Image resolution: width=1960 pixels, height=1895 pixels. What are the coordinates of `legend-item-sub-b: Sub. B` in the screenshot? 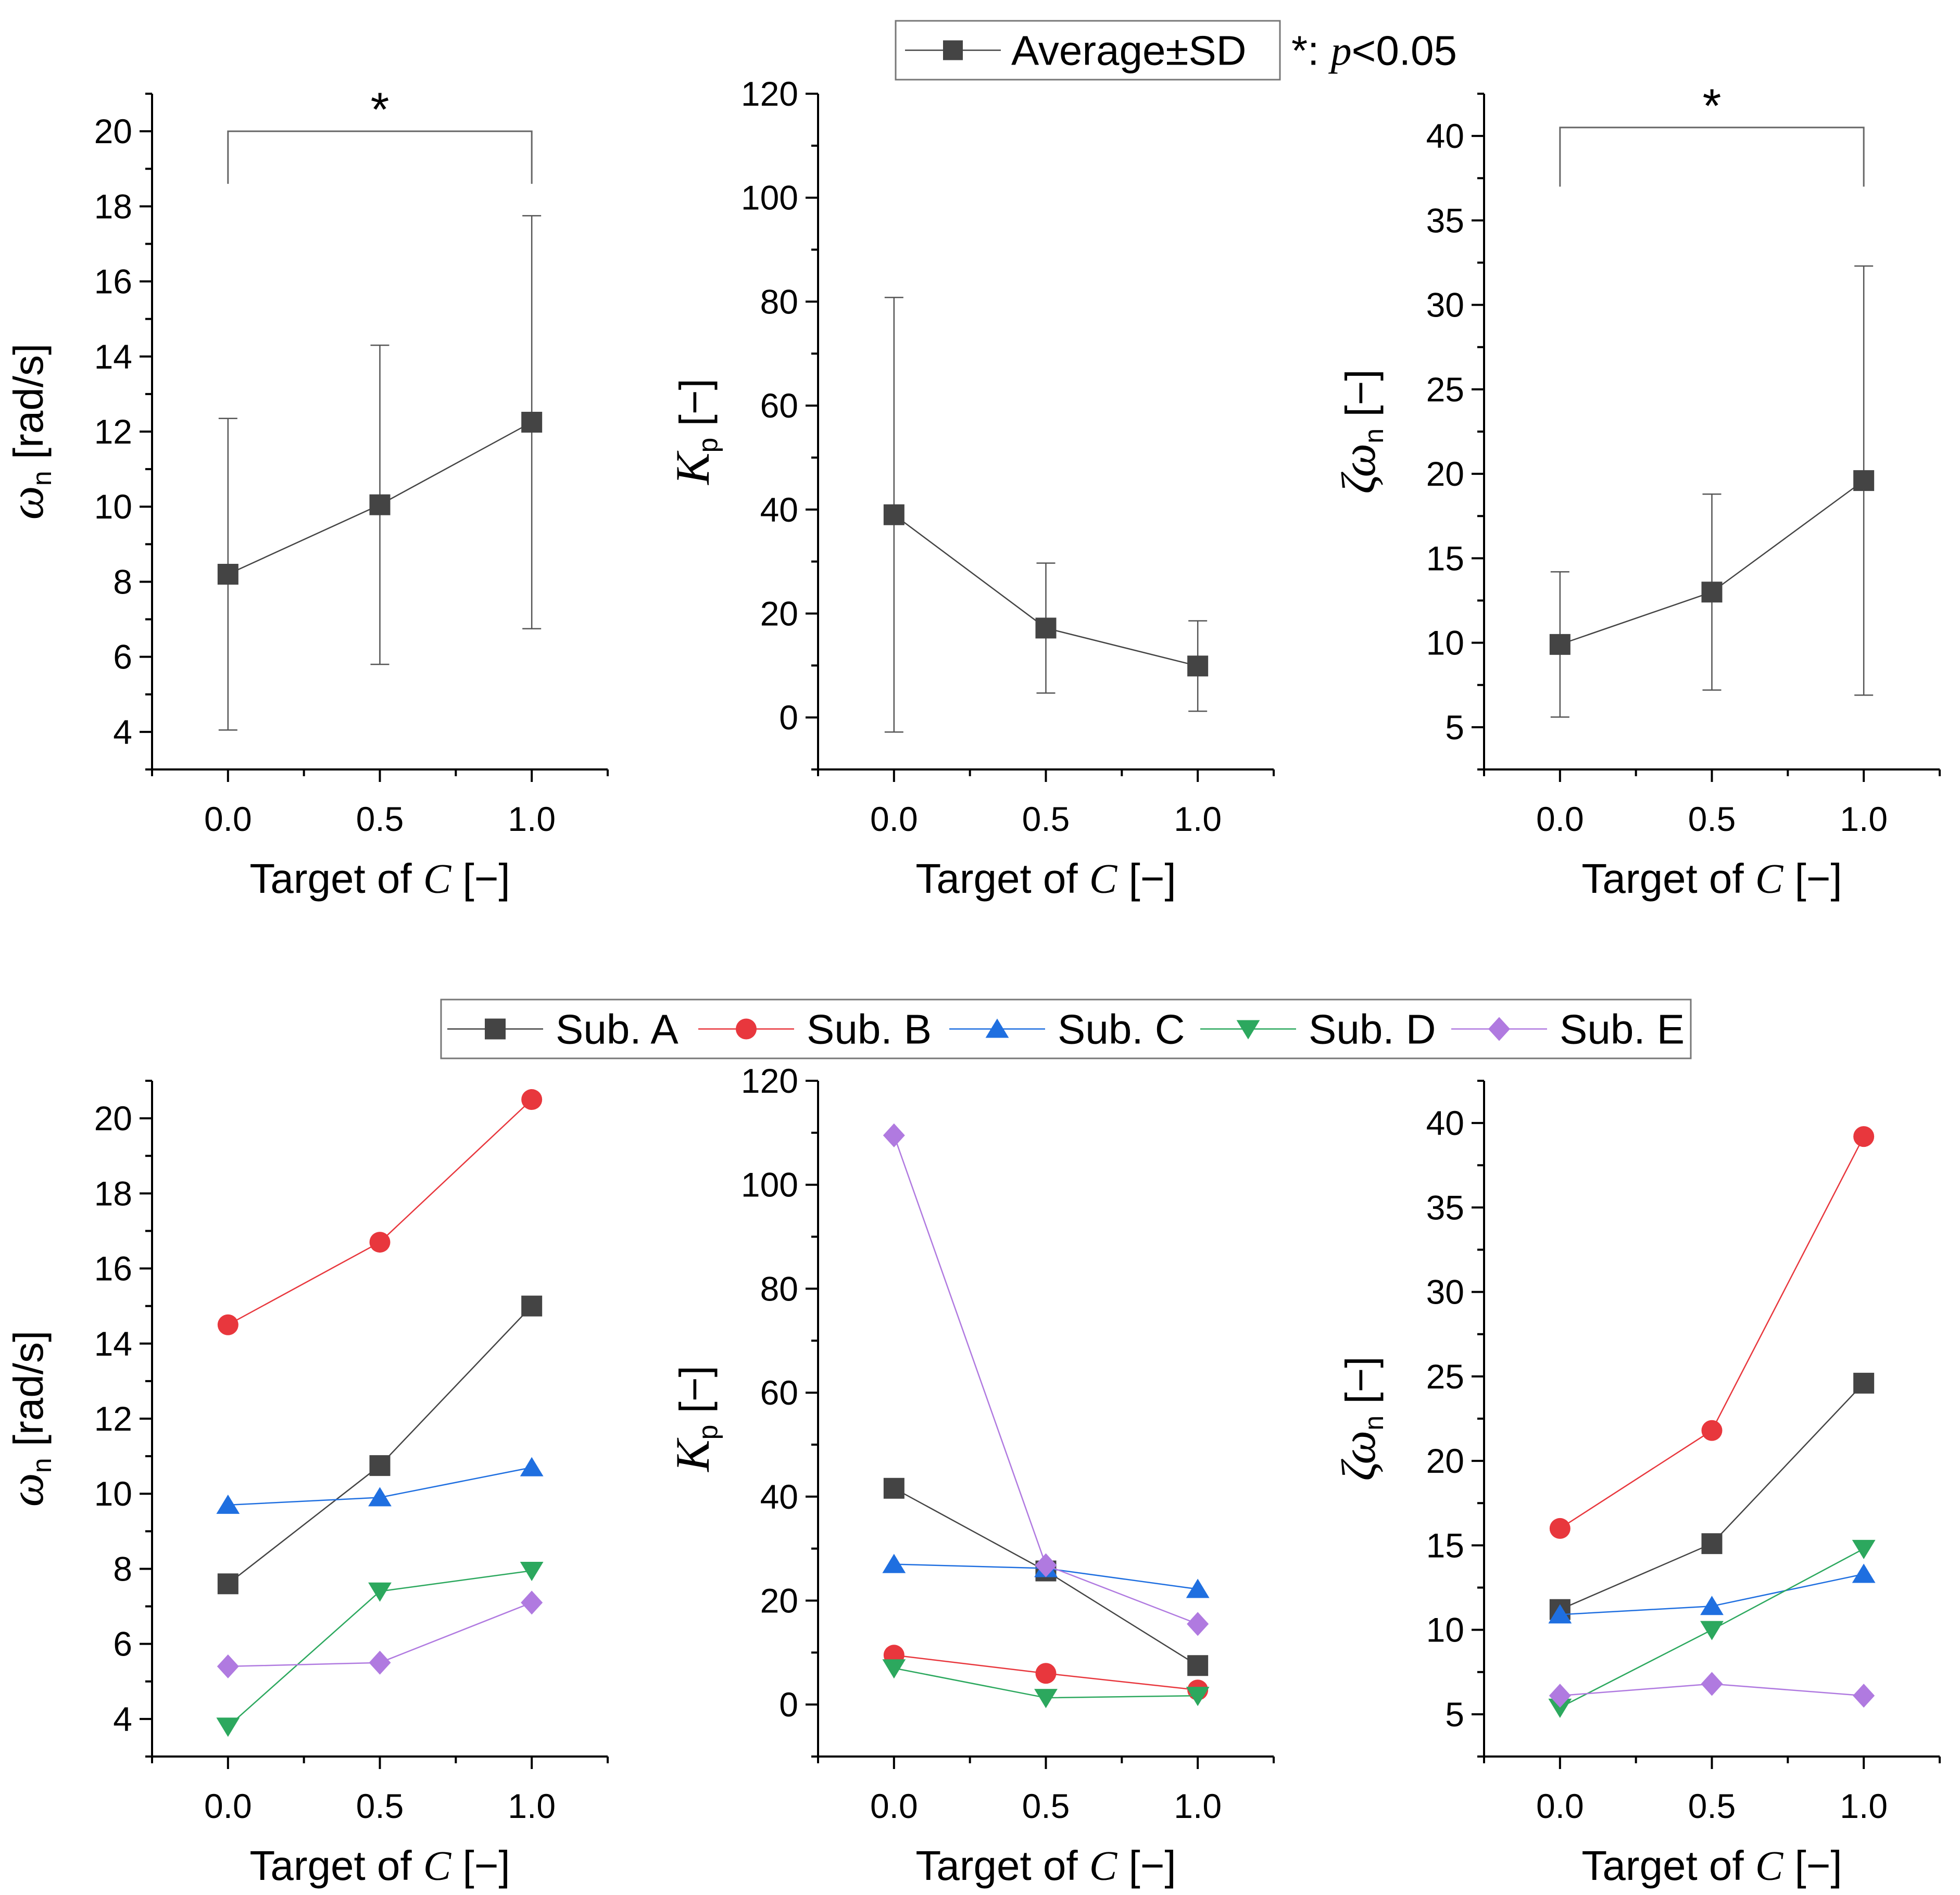 It's located at (815, 1030).